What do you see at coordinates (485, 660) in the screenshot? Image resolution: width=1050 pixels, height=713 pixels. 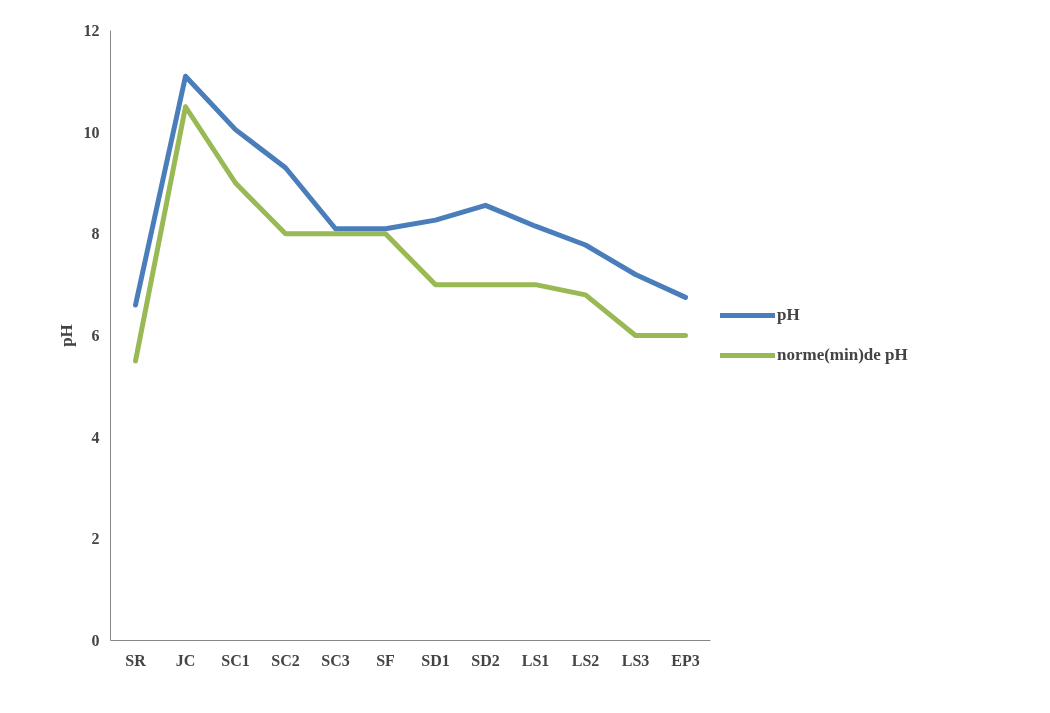 I see `x-tick-label: SD2` at bounding box center [485, 660].